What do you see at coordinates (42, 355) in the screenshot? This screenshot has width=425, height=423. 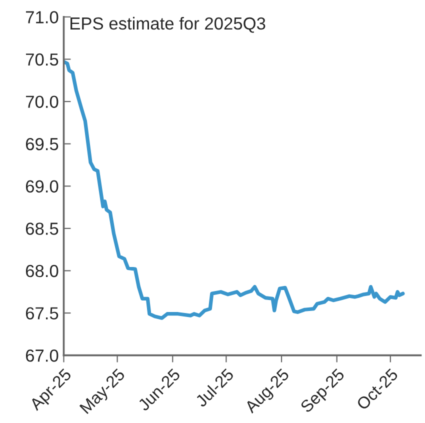 I see `y-tick-label: 67.0` at bounding box center [42, 355].